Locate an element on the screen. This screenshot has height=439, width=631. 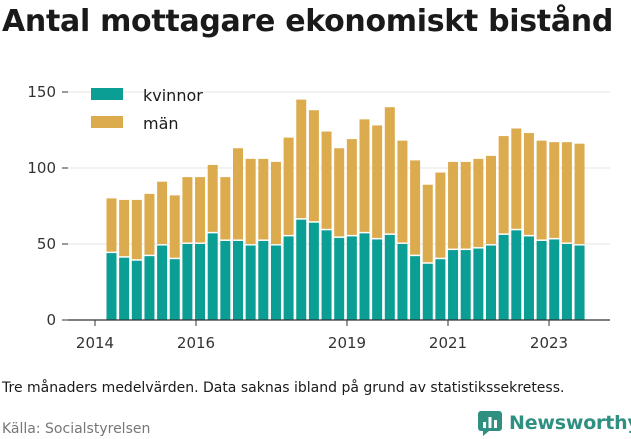
x-tick-label: 2016 is located at coordinates (196, 343).